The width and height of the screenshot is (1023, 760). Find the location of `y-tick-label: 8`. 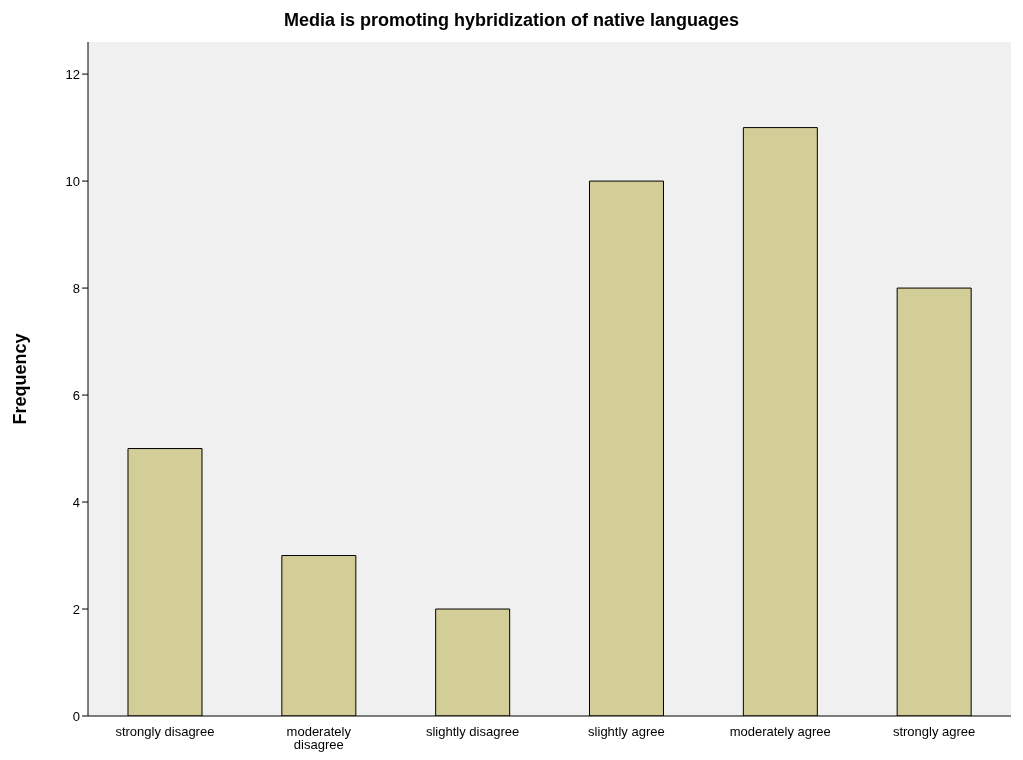

y-tick-label: 8 is located at coordinates (76, 288).